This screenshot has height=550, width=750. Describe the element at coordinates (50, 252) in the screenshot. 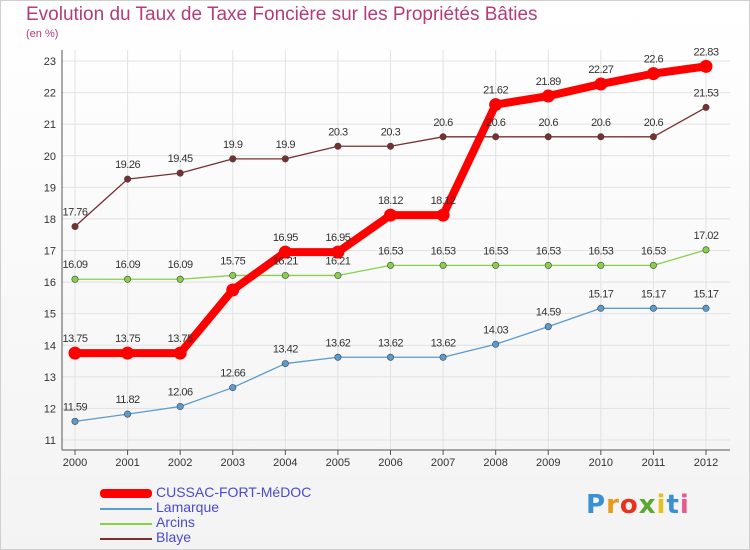

I see `y-tick-label: 17` at that location.